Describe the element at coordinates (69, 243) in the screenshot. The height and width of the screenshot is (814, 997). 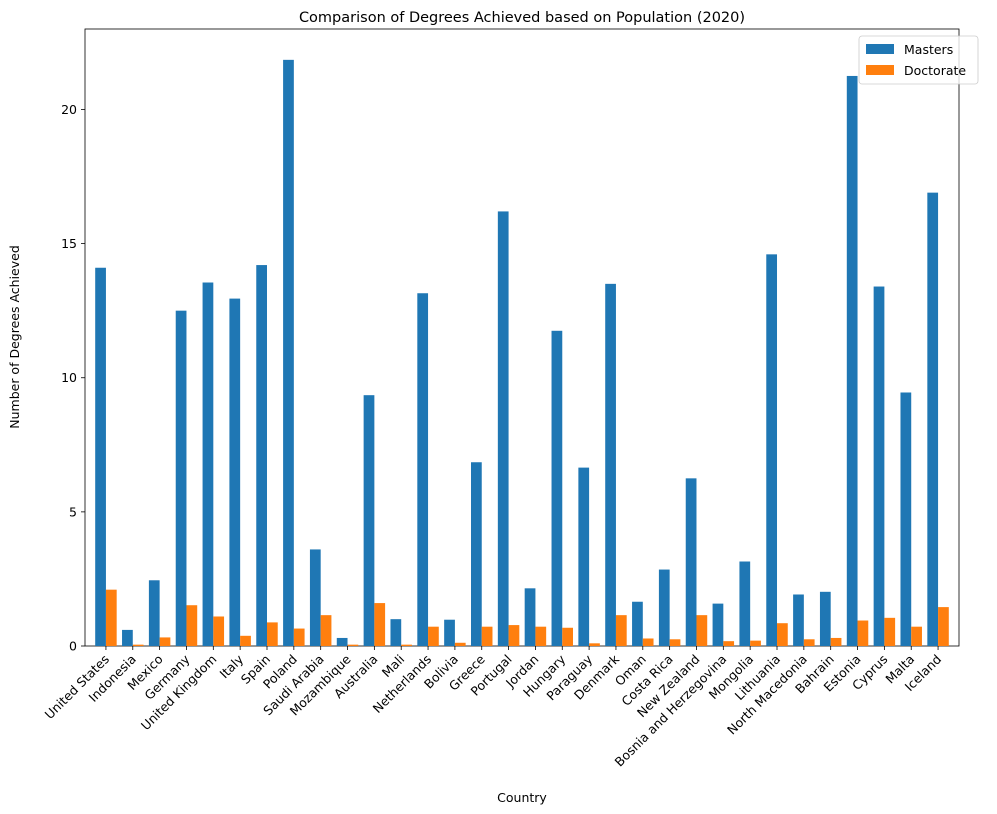
I see `y-tick-label: 15` at that location.